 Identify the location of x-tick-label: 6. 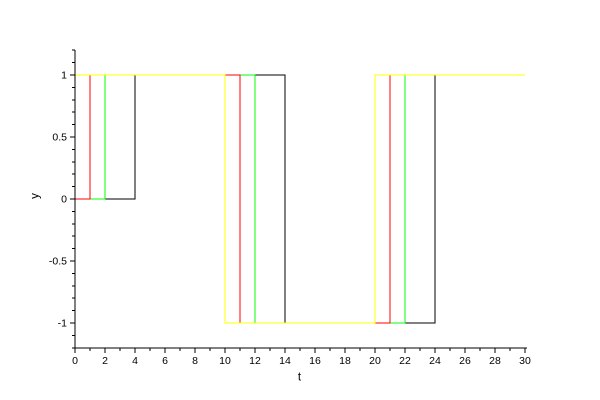
(165, 361).